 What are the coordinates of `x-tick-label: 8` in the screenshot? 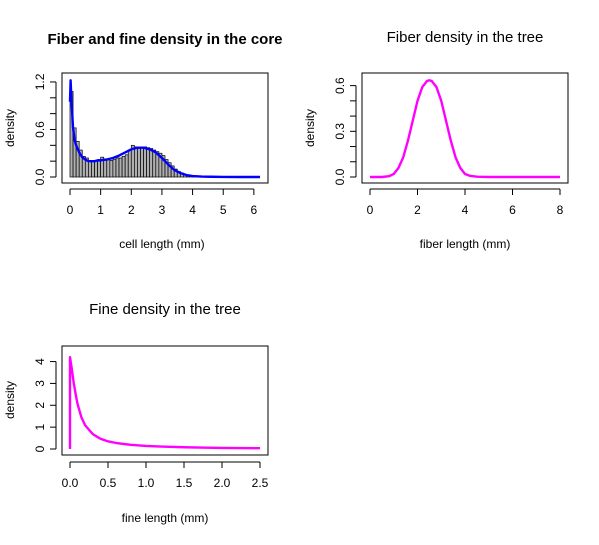 It's located at (560, 210).